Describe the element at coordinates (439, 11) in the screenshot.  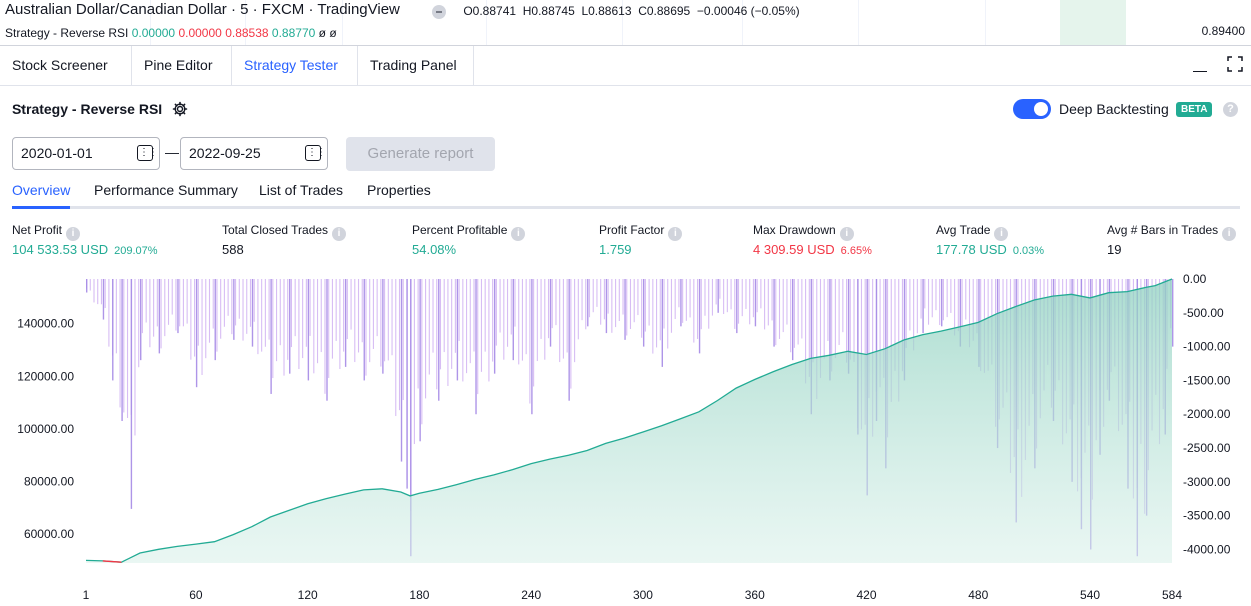
I see `collapse-icon` at that location.